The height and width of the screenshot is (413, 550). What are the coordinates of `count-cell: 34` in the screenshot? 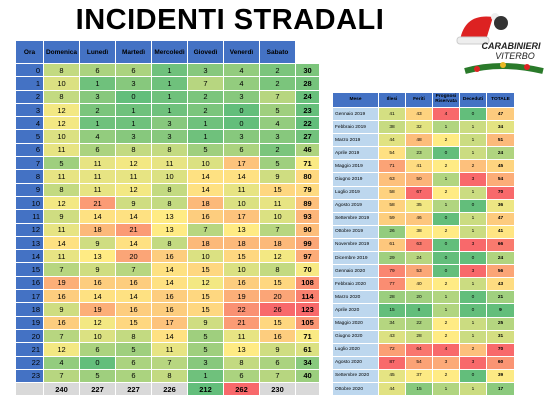 It's located at (500, 127).